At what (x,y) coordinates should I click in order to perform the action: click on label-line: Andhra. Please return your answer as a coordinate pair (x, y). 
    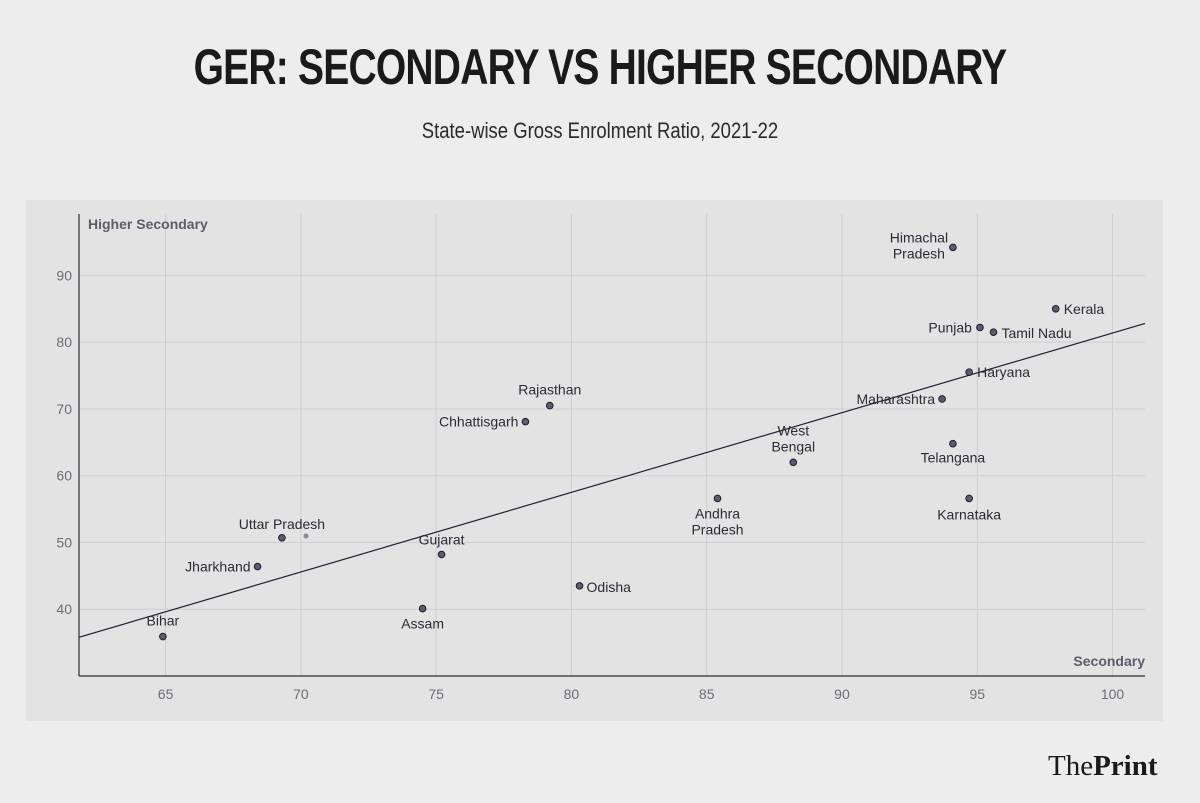
    Looking at the image, I should click on (717, 513).